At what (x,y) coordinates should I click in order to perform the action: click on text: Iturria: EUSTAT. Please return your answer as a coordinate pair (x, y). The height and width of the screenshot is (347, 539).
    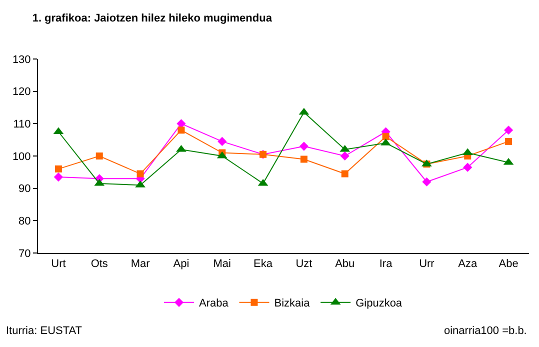
    Looking at the image, I should click on (44, 331).